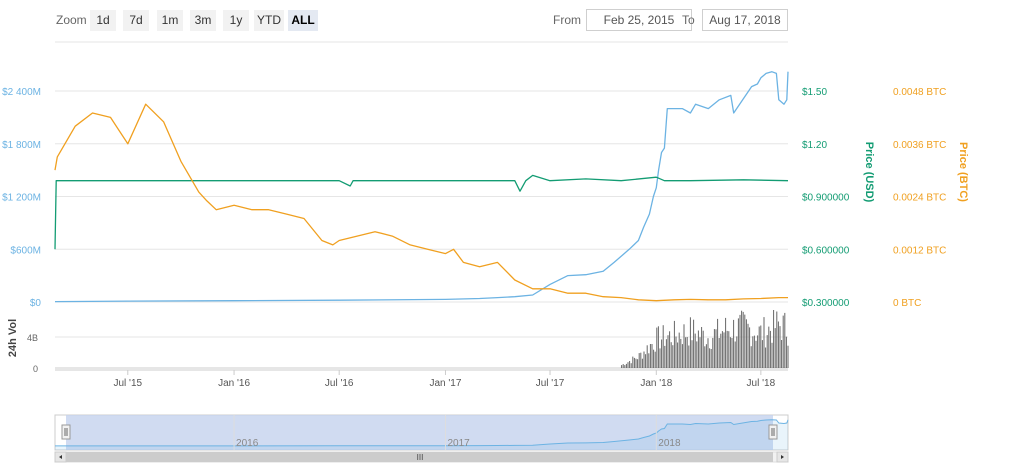  What do you see at coordinates (550, 383) in the screenshot?
I see `x-tick-label: Jul '17` at bounding box center [550, 383].